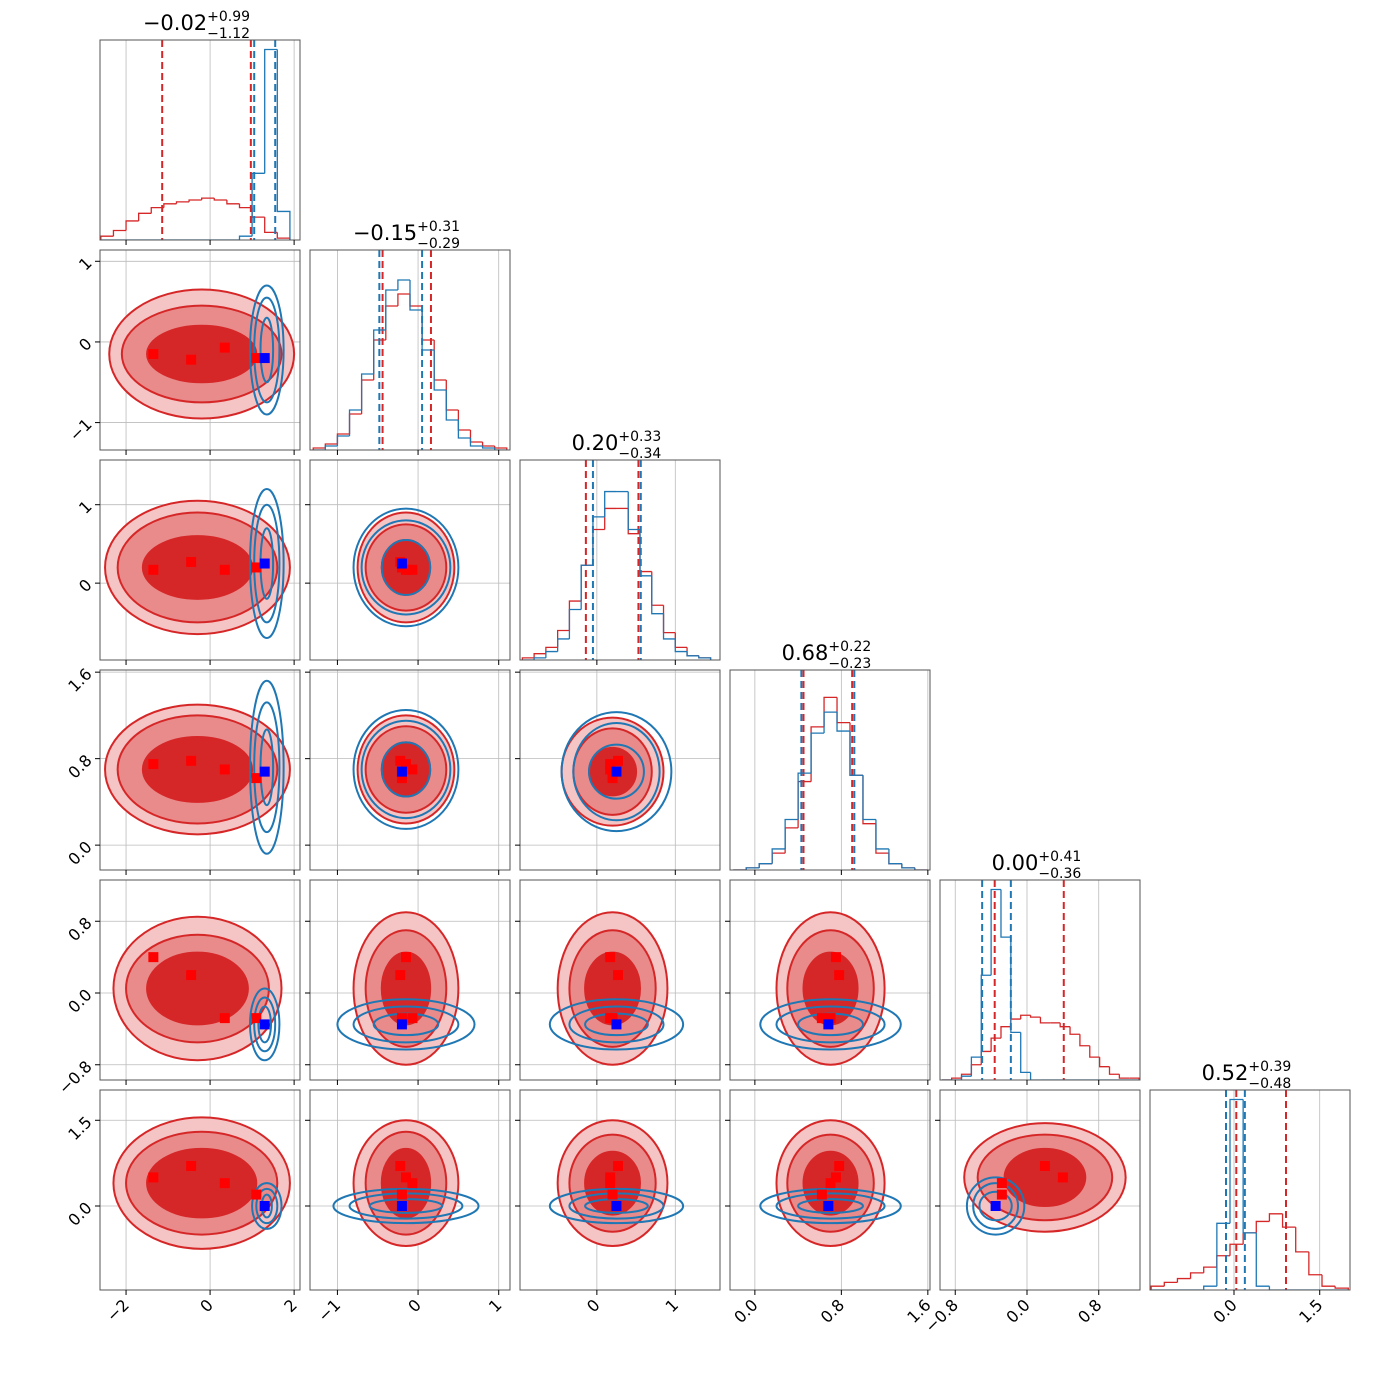 This screenshot has width=1390, height=1390. I want to click on title-minus: −0.29, so click(438, 244).